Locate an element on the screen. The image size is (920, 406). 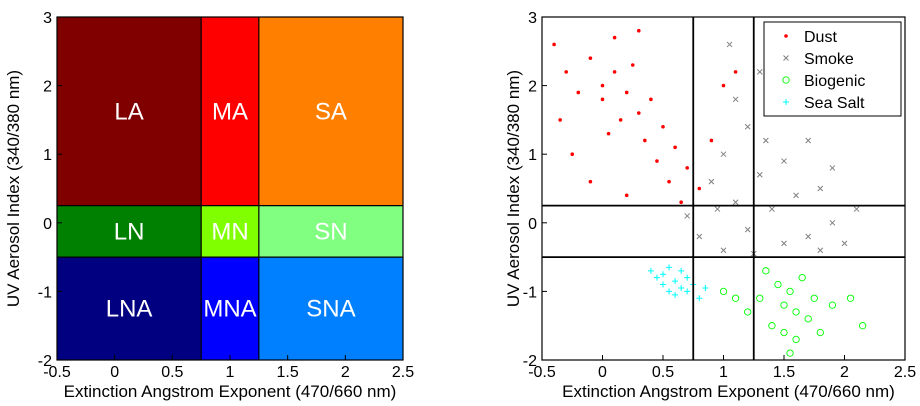
y-tick-label: -1 is located at coordinates (530, 292).